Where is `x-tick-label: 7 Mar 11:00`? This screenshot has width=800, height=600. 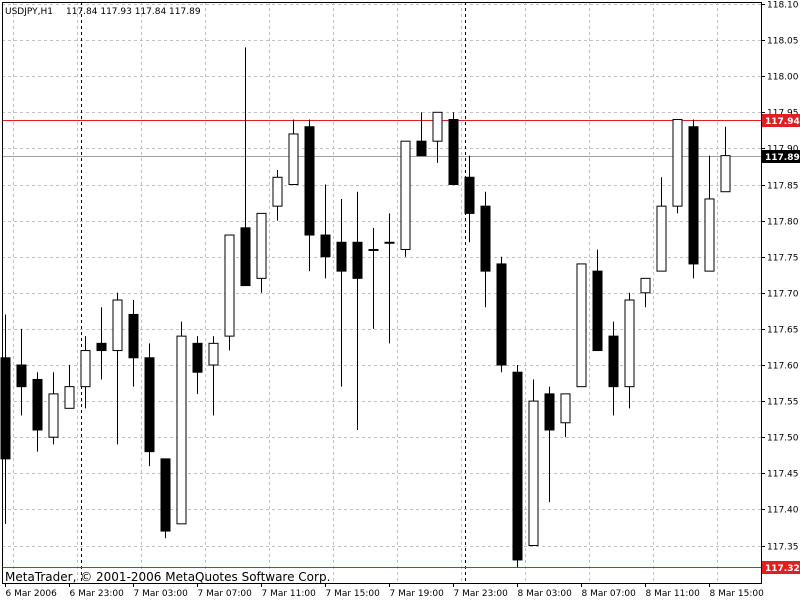 x-tick-label: 7 Mar 11:00 is located at coordinates (289, 594).